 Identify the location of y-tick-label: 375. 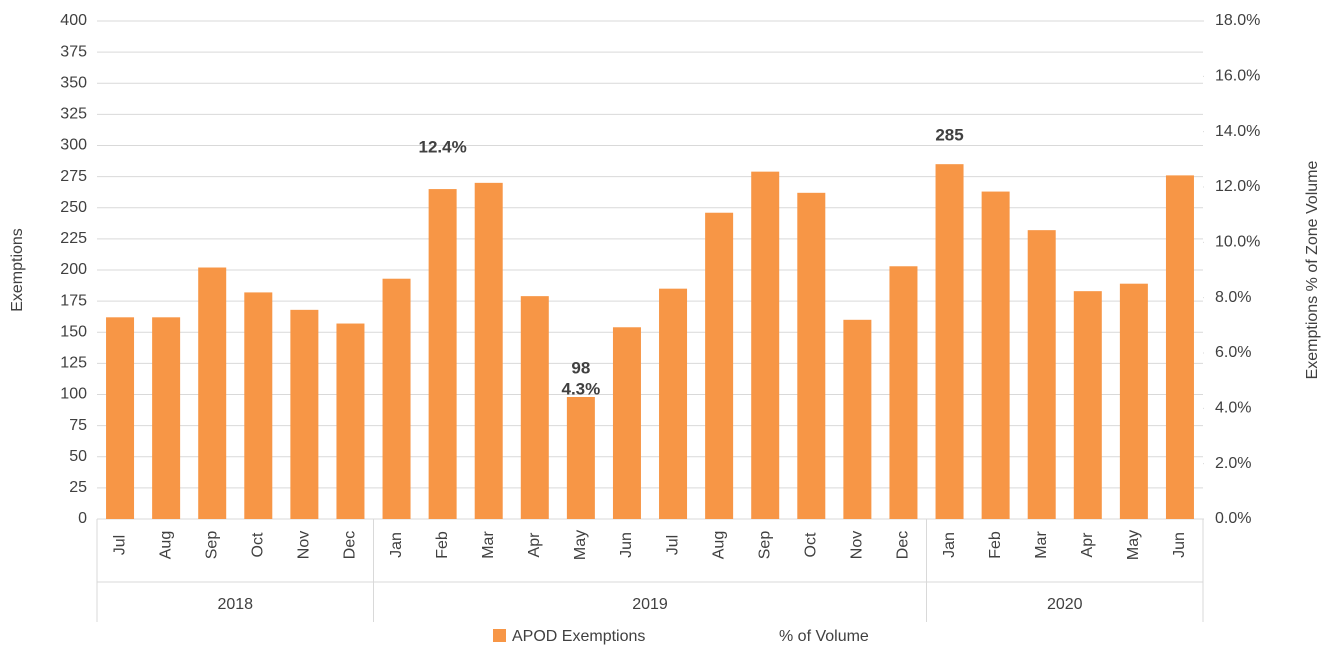
(73, 51).